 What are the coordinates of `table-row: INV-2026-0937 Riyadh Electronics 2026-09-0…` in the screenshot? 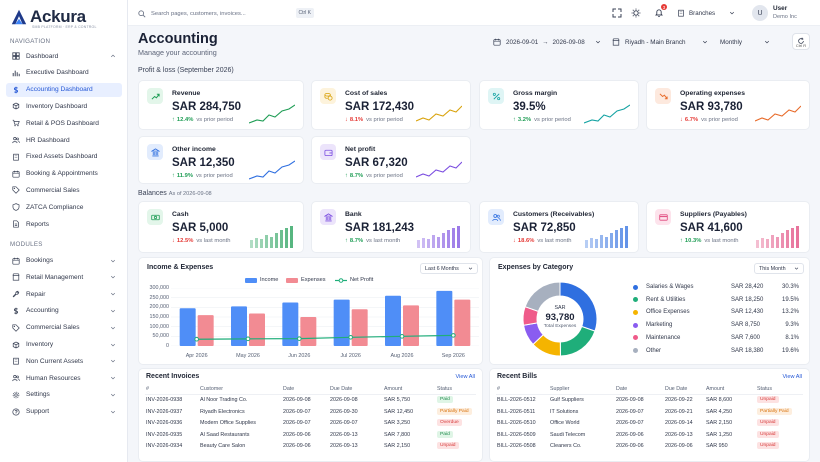 It's located at (311, 412).